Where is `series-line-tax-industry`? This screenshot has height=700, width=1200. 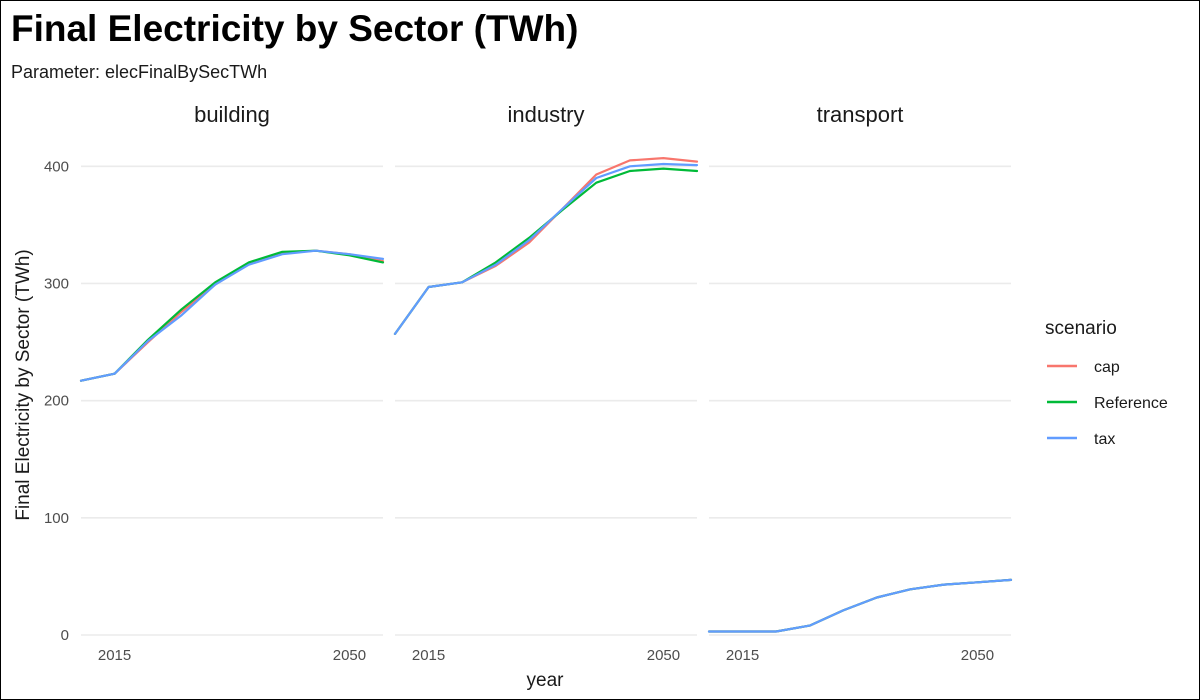
series-line-tax-industry is located at coordinates (546, 248).